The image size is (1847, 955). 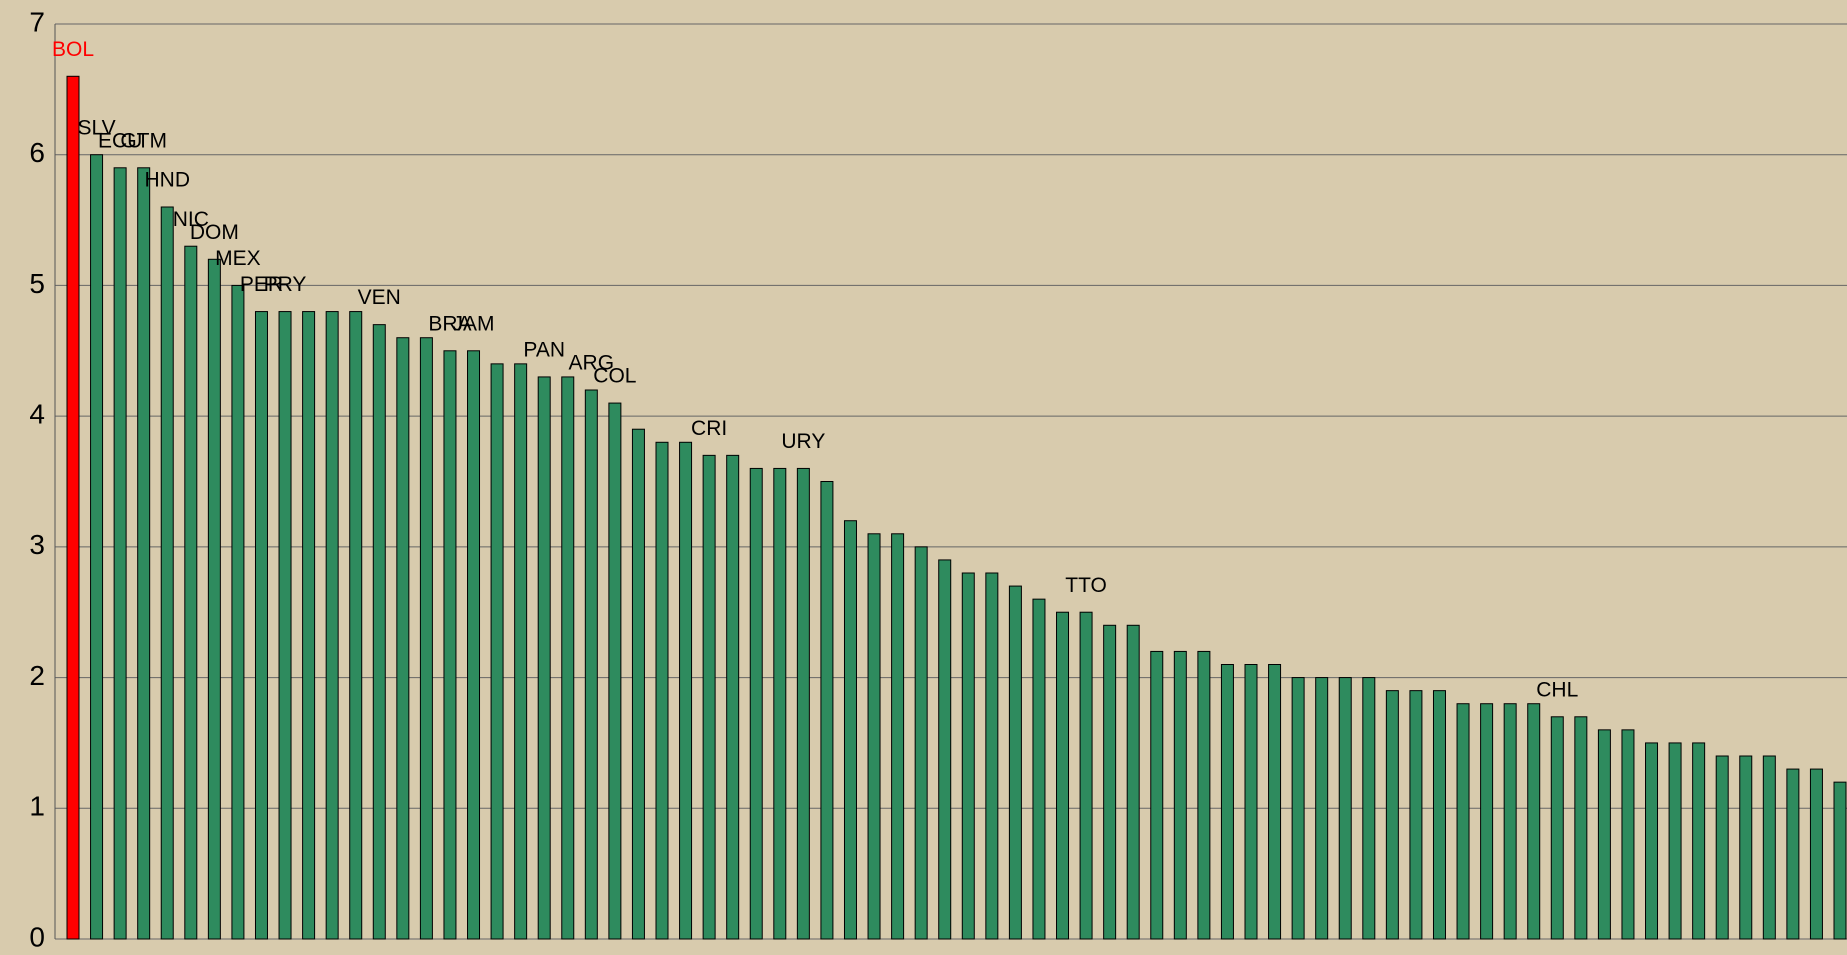 What do you see at coordinates (261, 284) in the screenshot?
I see `bar-label: PER` at bounding box center [261, 284].